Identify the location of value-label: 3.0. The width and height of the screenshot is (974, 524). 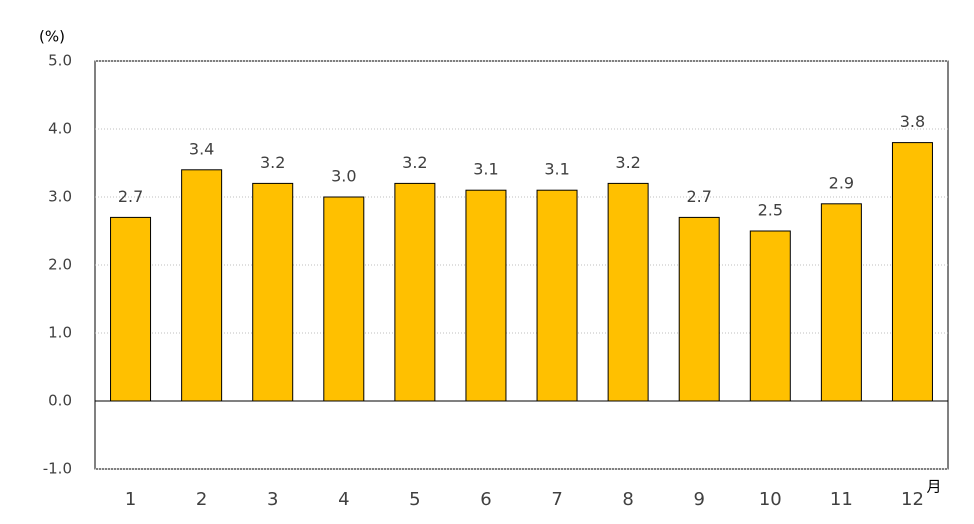
(343, 176).